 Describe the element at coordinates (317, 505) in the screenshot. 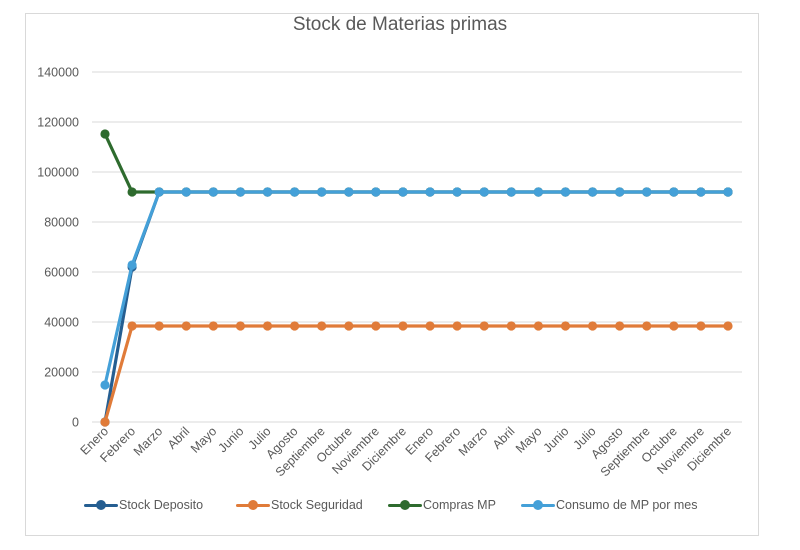

I see `legend-label: Stock Seguridad` at that location.